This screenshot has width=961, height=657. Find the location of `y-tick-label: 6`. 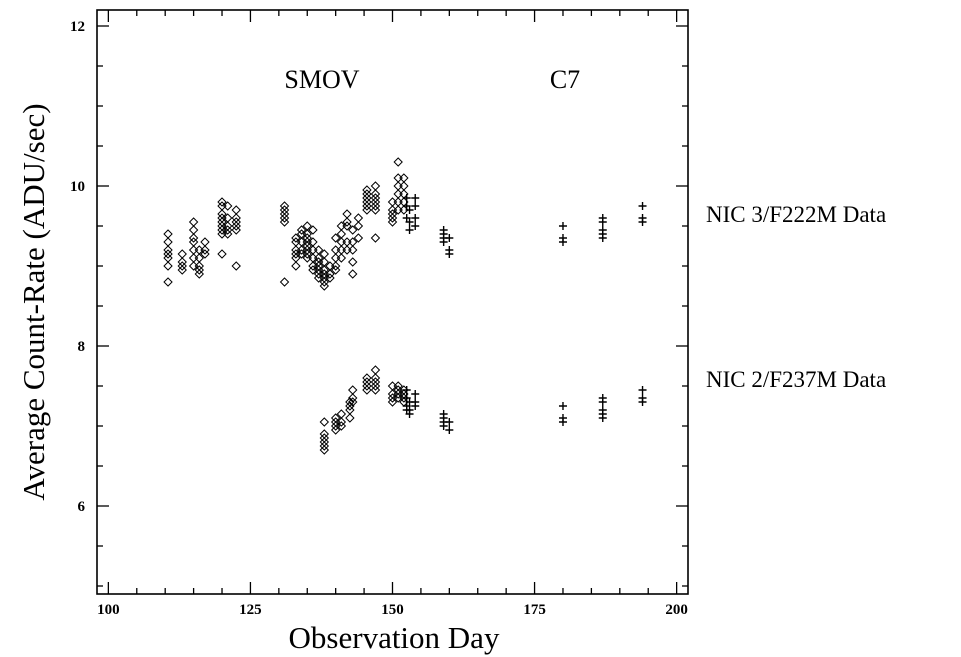

y-tick-label: 6 is located at coordinates (82, 507).